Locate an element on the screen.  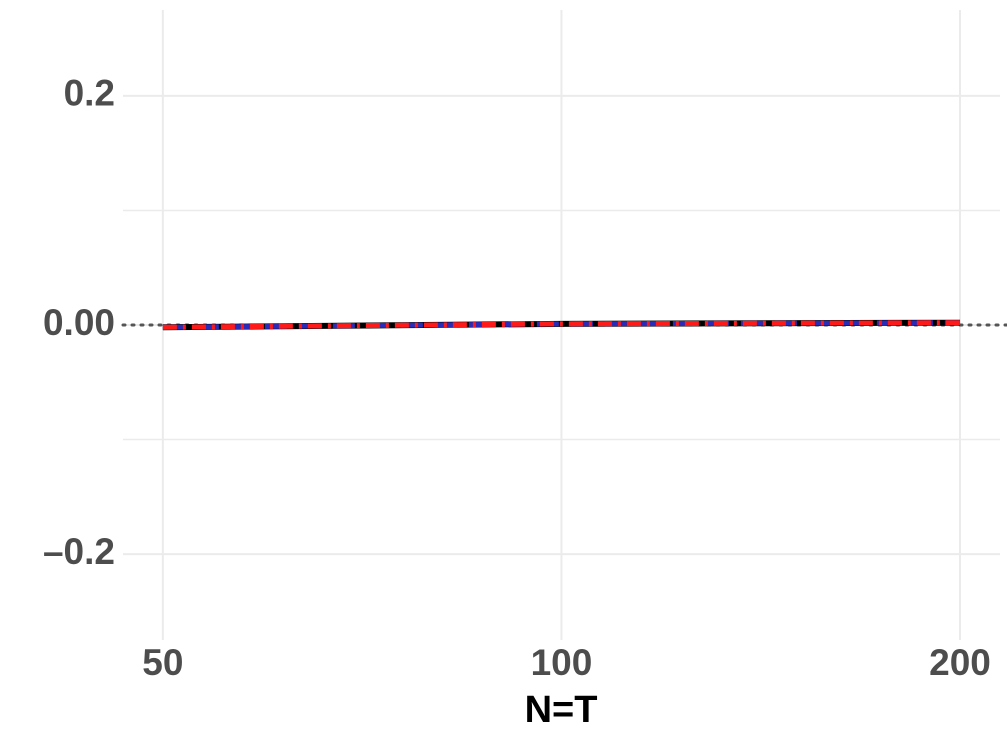
series-line is located at coordinates (561, 325).